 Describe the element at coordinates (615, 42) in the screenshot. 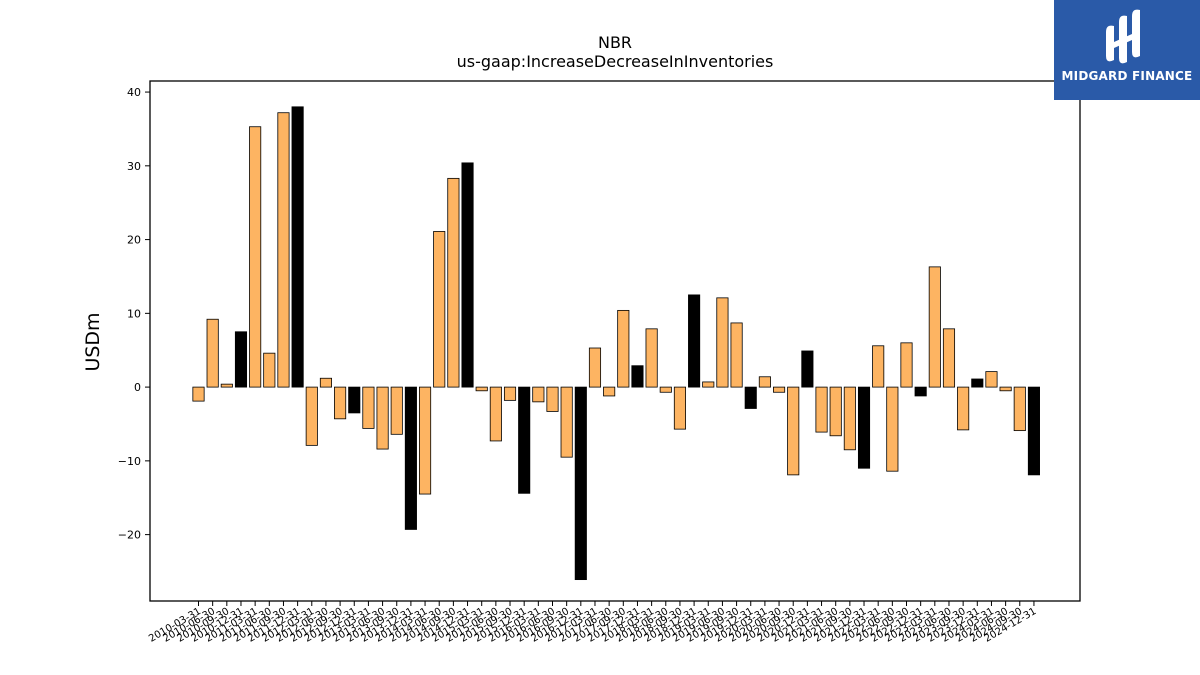

I see `chart-title: NBR` at that location.